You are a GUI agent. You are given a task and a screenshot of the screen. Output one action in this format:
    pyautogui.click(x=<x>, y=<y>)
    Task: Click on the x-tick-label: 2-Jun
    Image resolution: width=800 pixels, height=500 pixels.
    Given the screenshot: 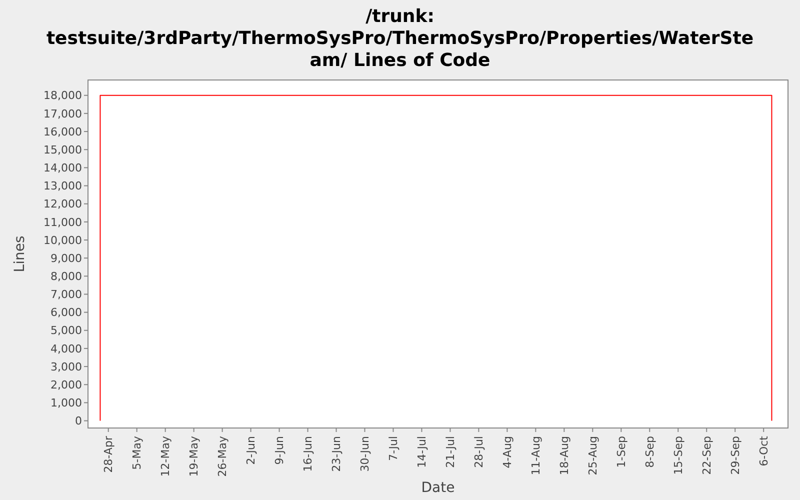 What is the action you would take?
    pyautogui.click(x=251, y=450)
    